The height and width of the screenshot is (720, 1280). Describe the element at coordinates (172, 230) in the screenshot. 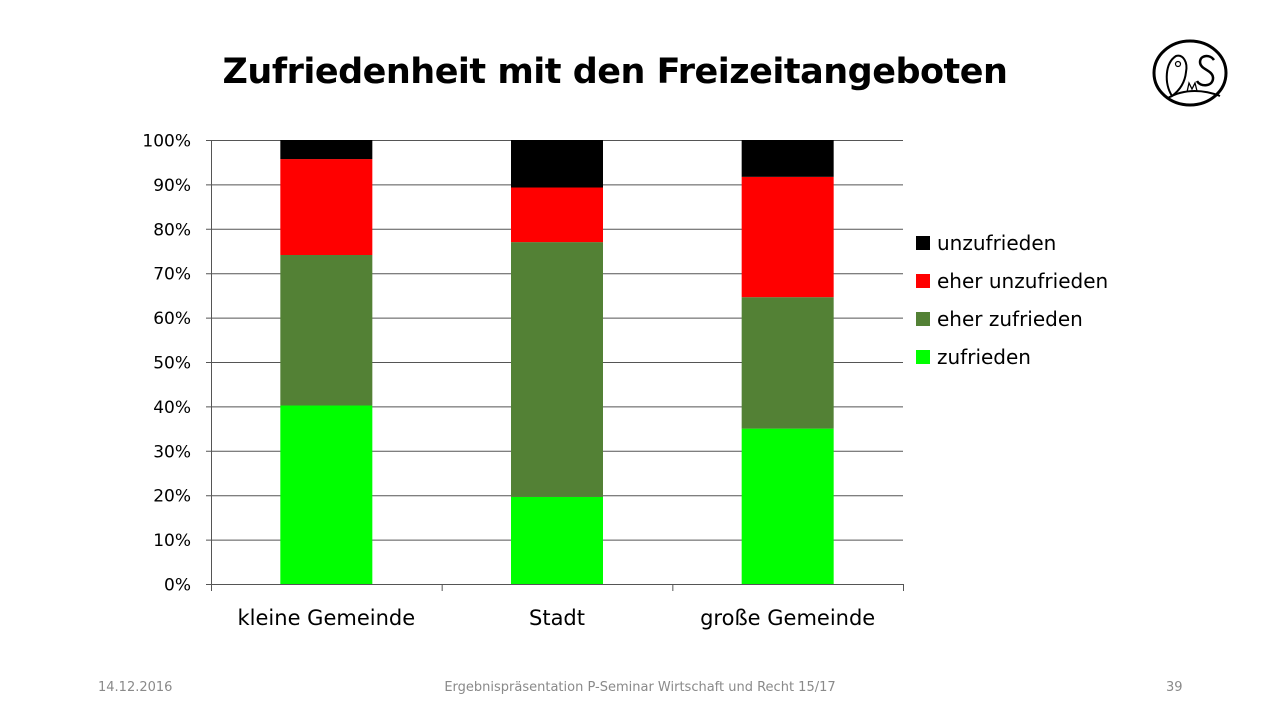

I see `y-tick-label: 80%` at that location.